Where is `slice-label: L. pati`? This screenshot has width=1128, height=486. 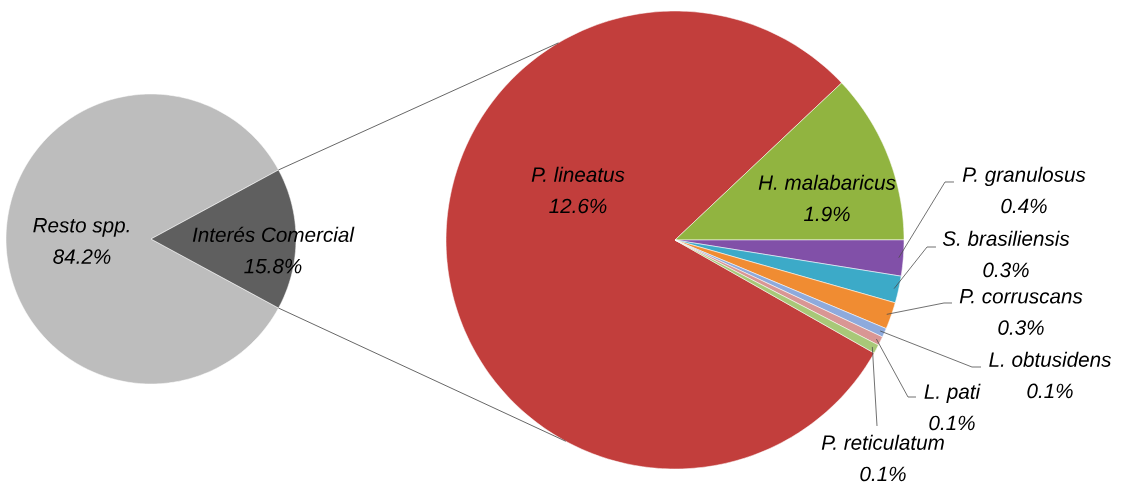
slice-label: L. pati is located at coordinates (952, 393).